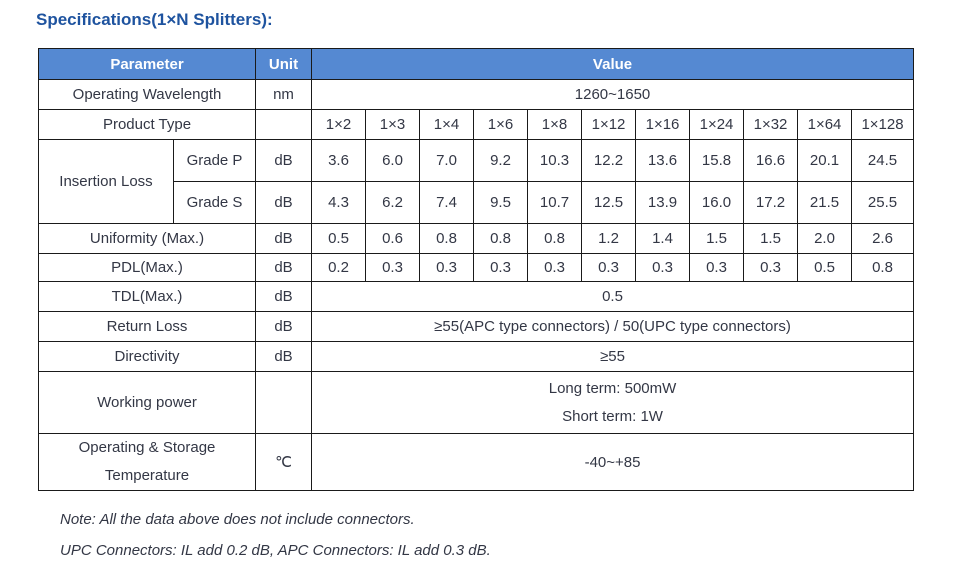  What do you see at coordinates (339, 124) in the screenshot?
I see `value-cell: 1×2` at bounding box center [339, 124].